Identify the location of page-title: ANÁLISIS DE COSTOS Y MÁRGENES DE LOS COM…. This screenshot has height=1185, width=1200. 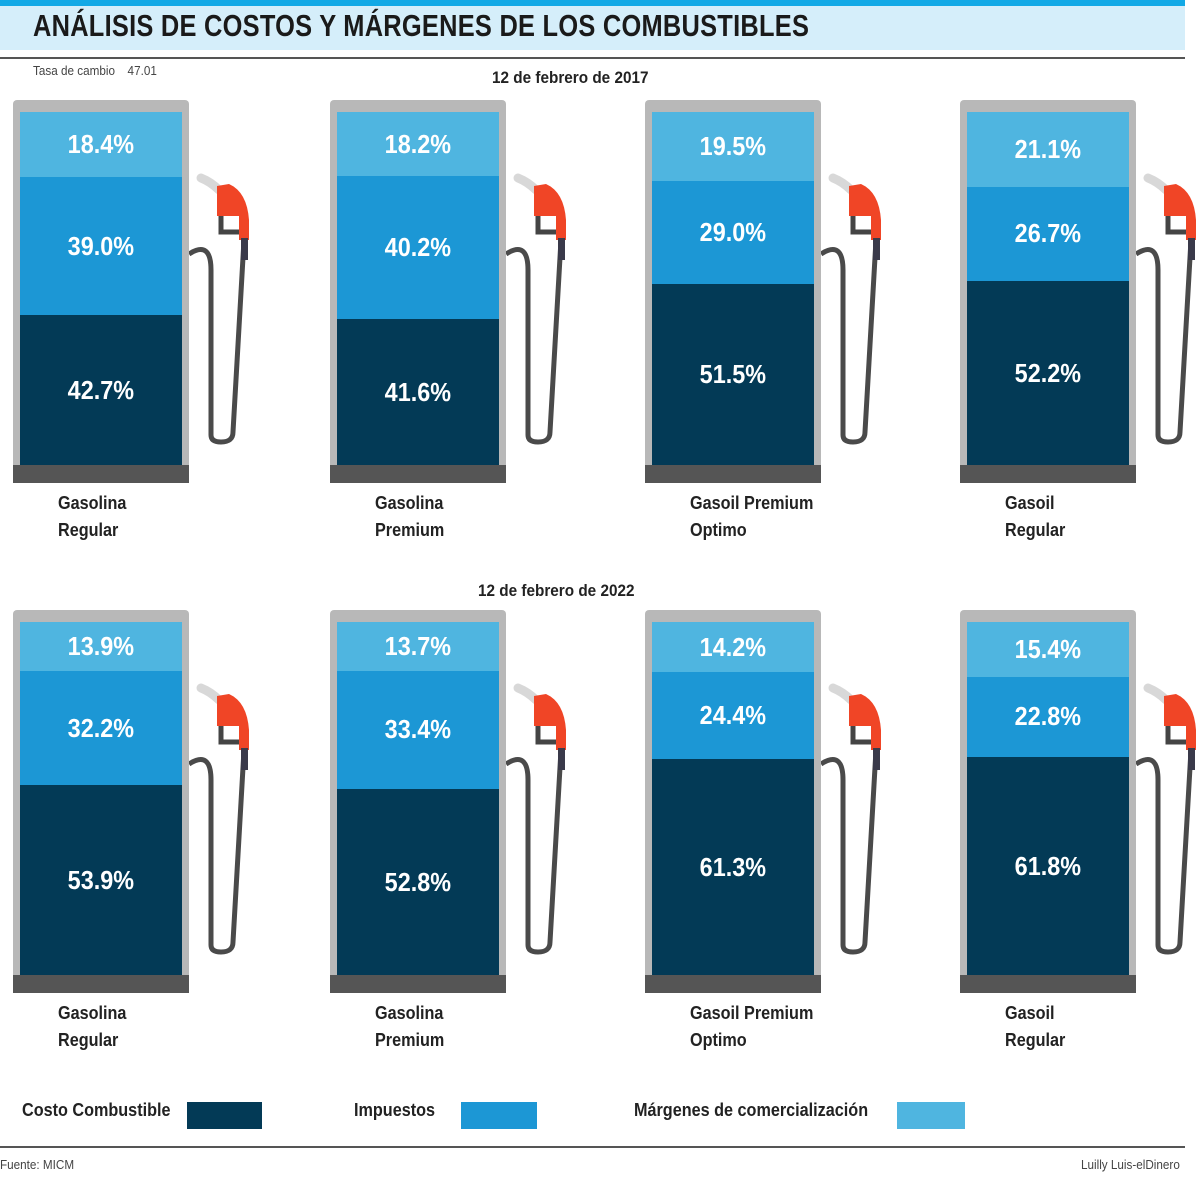
(421, 25).